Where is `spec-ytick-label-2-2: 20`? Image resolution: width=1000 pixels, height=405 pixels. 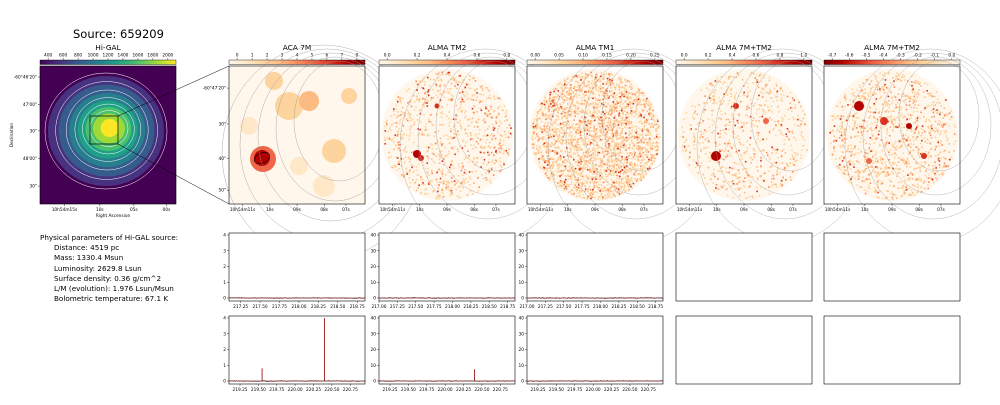
spec-ytick-label-2-2: 20 is located at coordinates (374, 267).